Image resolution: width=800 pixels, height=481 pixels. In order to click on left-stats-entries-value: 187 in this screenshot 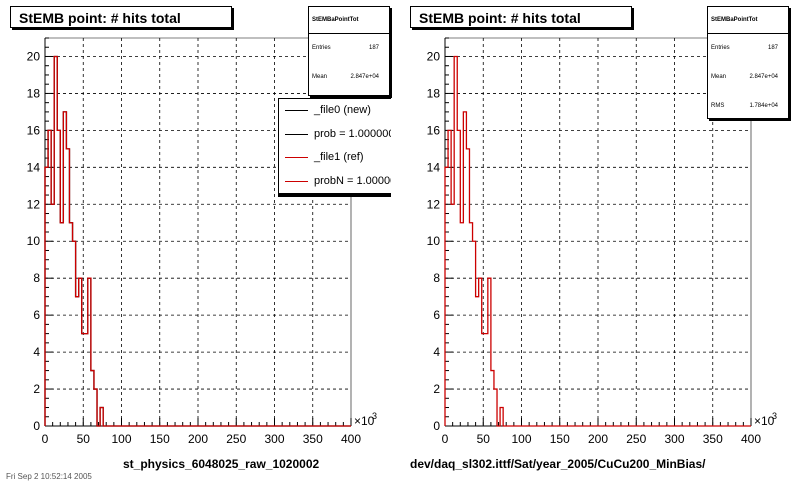, I will do `click(373, 48)`.